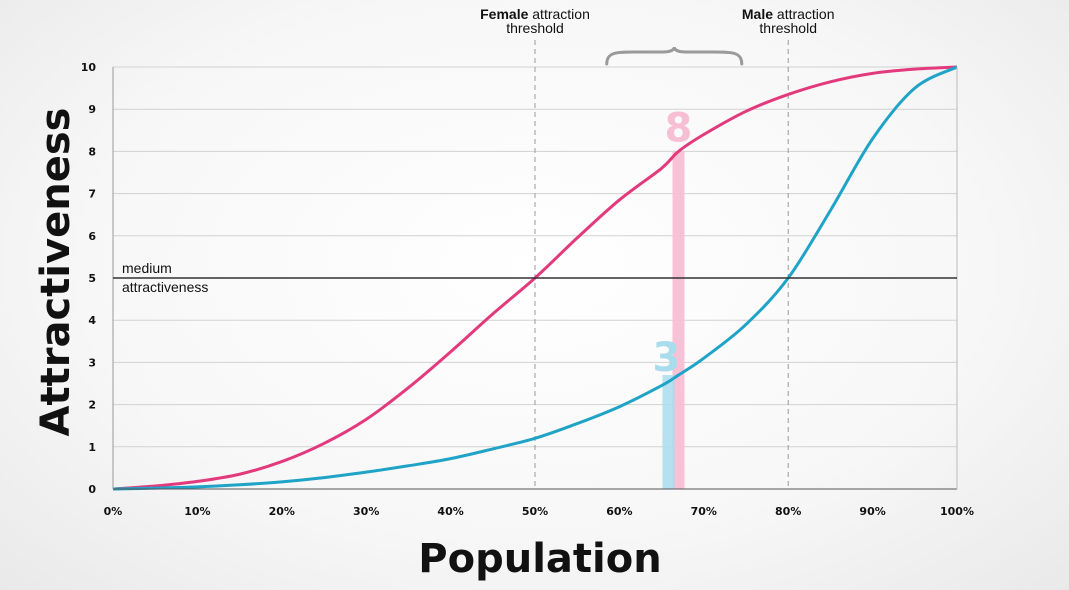 The height and width of the screenshot is (590, 1069). What do you see at coordinates (92, 151) in the screenshot?
I see `y-tick-label: 8` at bounding box center [92, 151].